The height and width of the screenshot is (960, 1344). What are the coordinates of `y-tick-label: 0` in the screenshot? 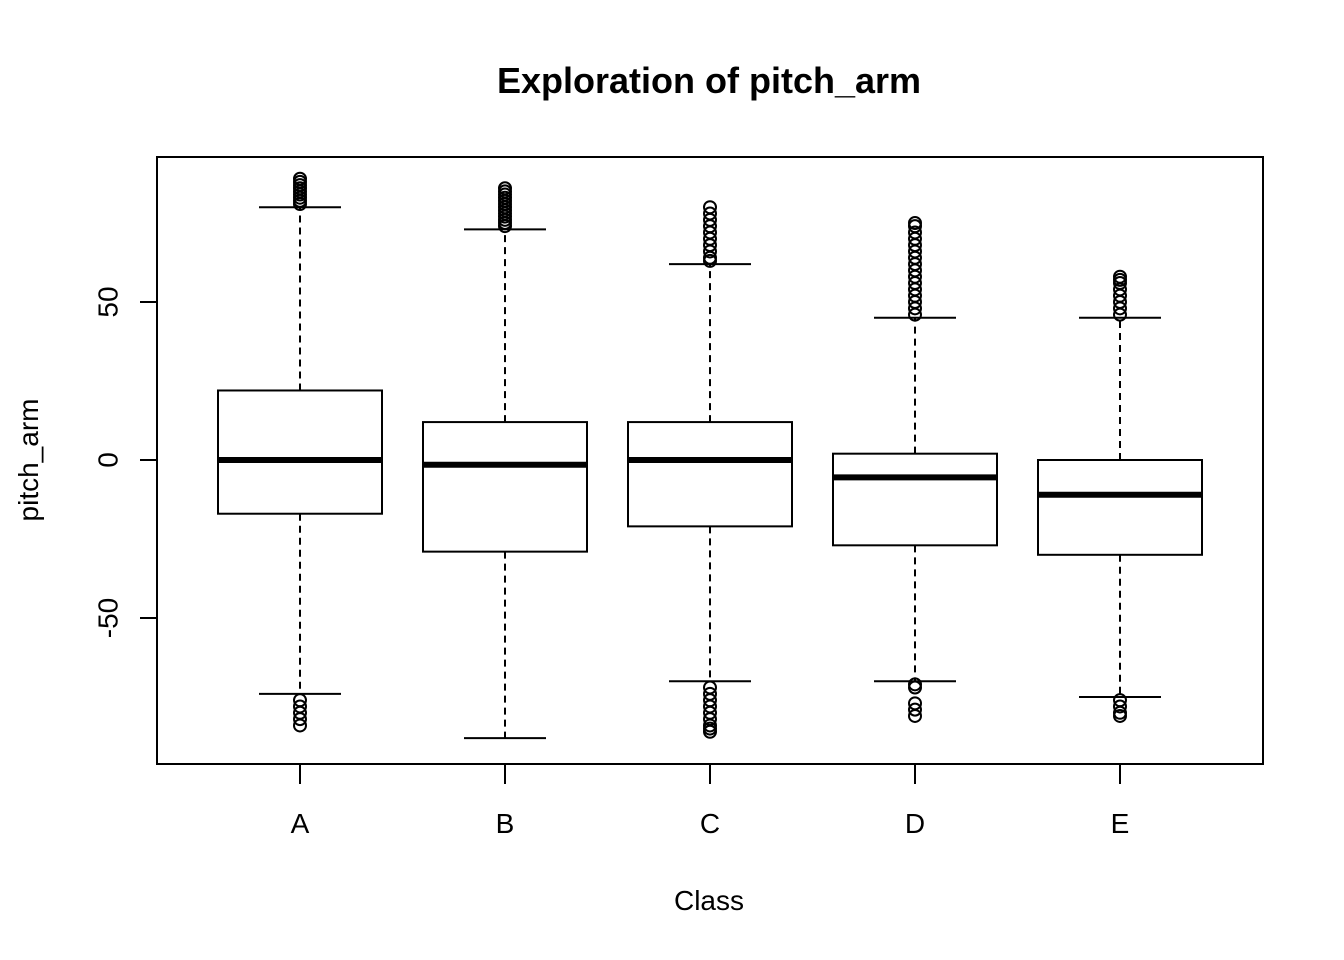 It's located at (107, 460).